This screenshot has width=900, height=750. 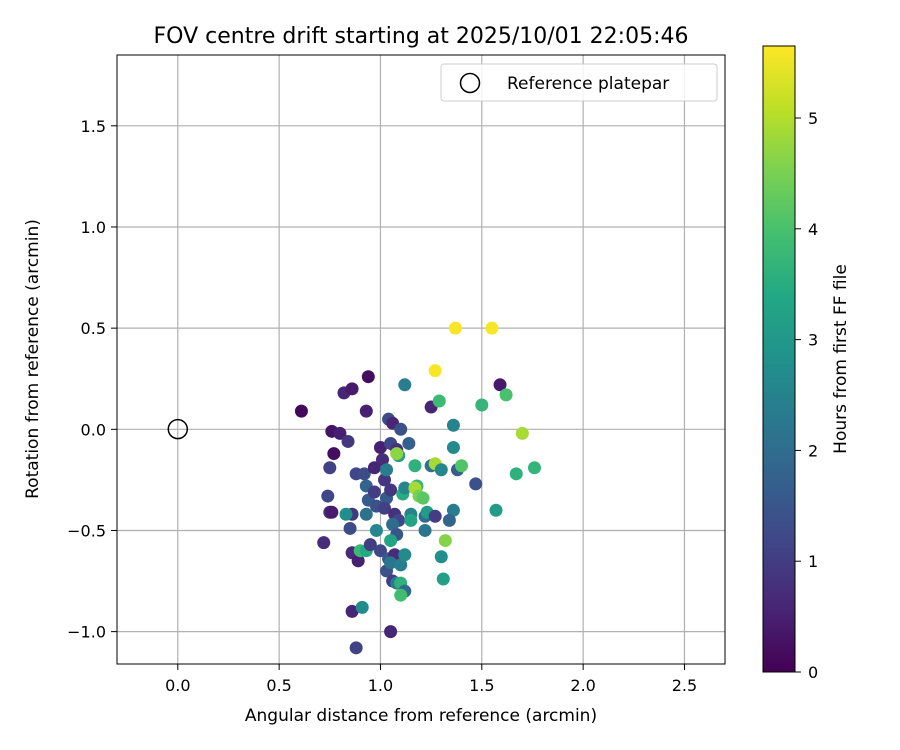 What do you see at coordinates (431, 679) in the screenshot?
I see `x-axis-ticks: 0.0 0.5 1.0 1.5 2.0 2.5` at bounding box center [431, 679].